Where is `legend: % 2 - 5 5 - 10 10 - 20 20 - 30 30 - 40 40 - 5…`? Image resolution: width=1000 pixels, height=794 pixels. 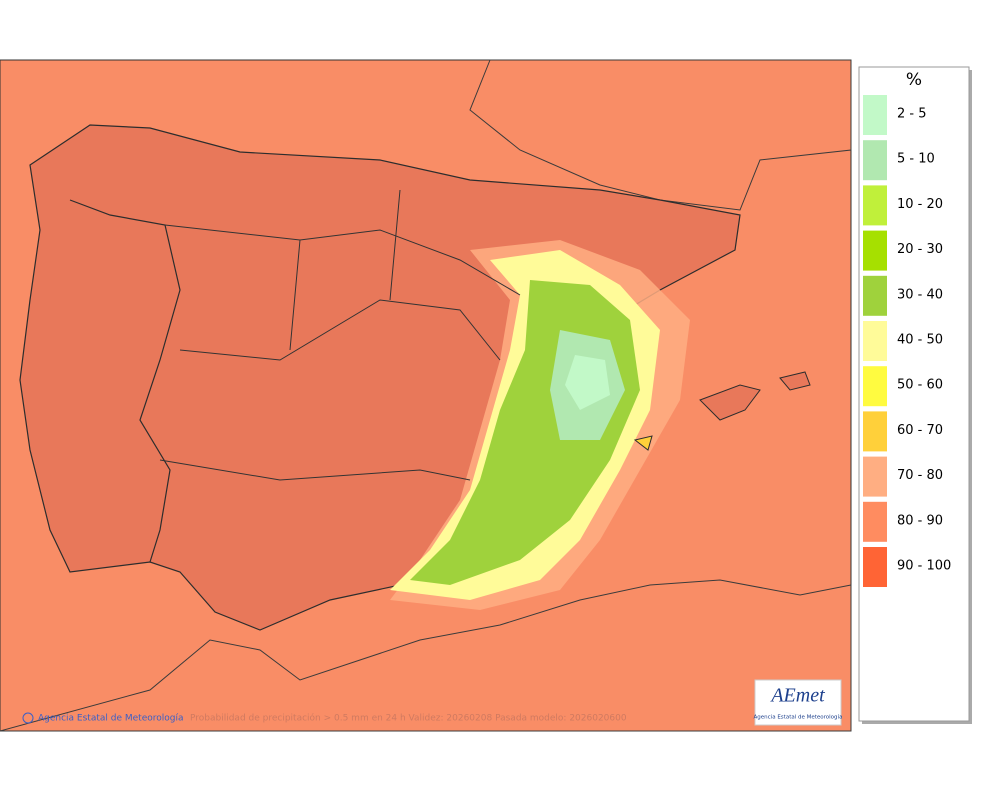 legend: % 2 - 5 5 - 10 10 - 20 20 - 30 30 - 40 40 - 5… is located at coordinates (915, 395).